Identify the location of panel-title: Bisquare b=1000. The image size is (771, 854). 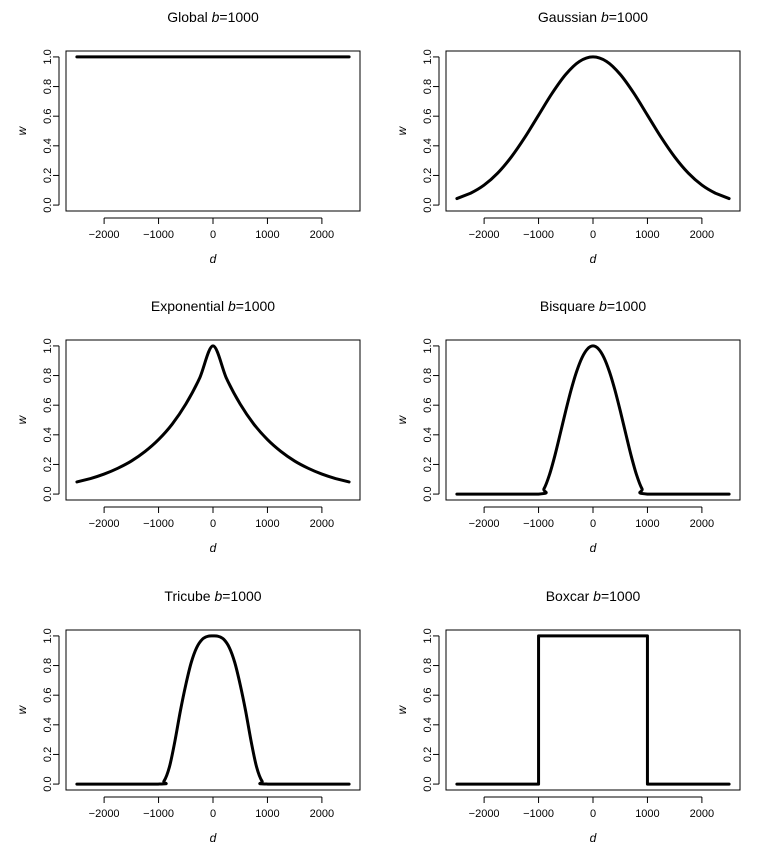
(593, 306).